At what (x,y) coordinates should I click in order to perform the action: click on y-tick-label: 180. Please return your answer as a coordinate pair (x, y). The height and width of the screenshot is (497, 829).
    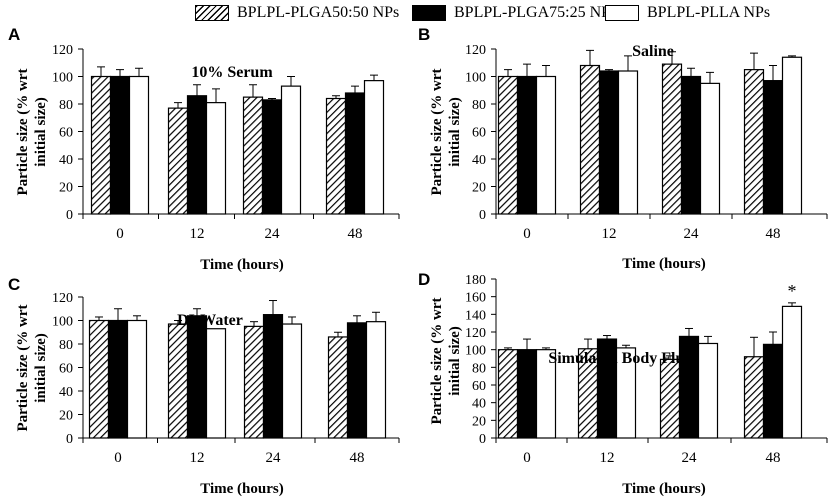
    Looking at the image, I should click on (475, 280).